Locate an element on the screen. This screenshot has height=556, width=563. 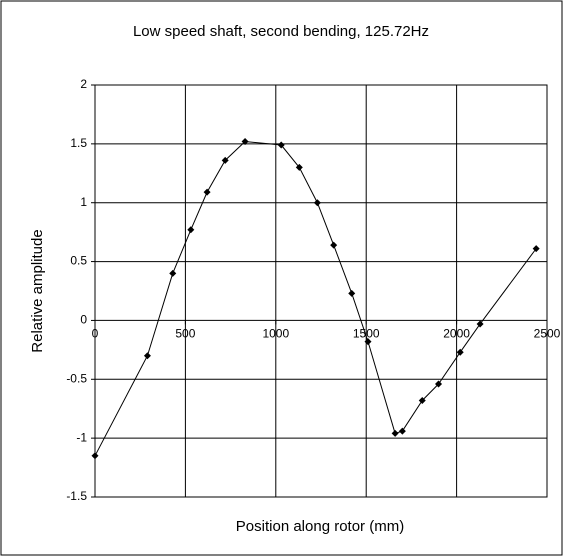
x-tick-label: 500 is located at coordinates (185, 334).